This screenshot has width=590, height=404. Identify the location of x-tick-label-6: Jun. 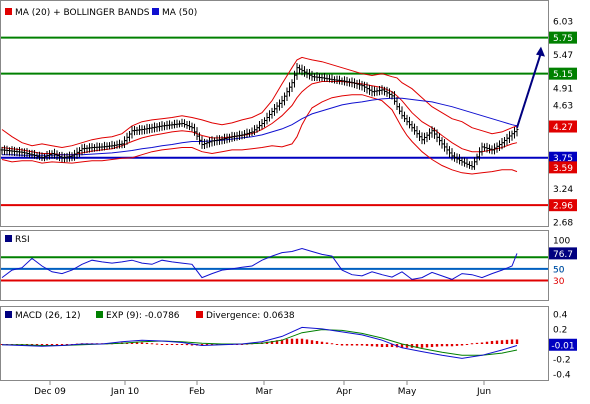
(483, 392).